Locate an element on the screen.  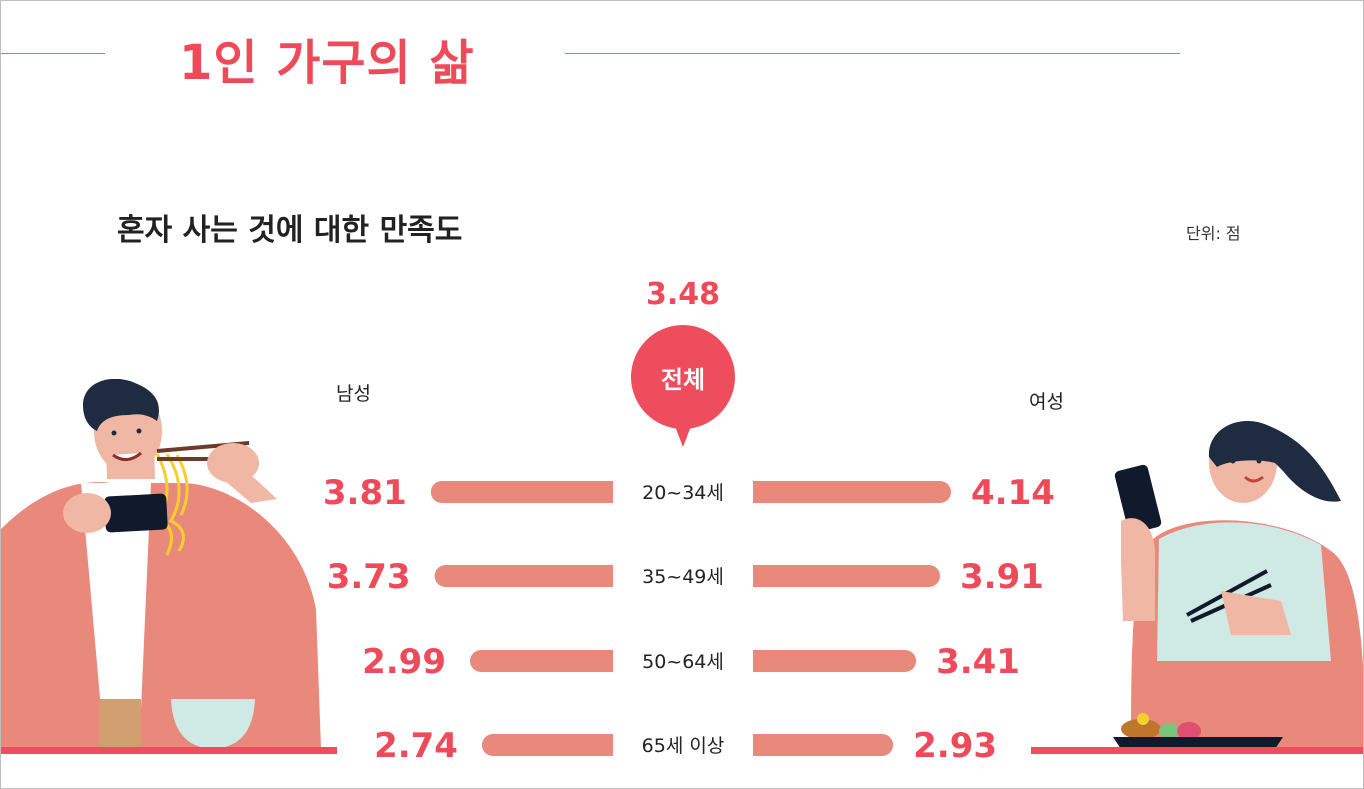
male-value-label: 2.99 is located at coordinates (404, 662).